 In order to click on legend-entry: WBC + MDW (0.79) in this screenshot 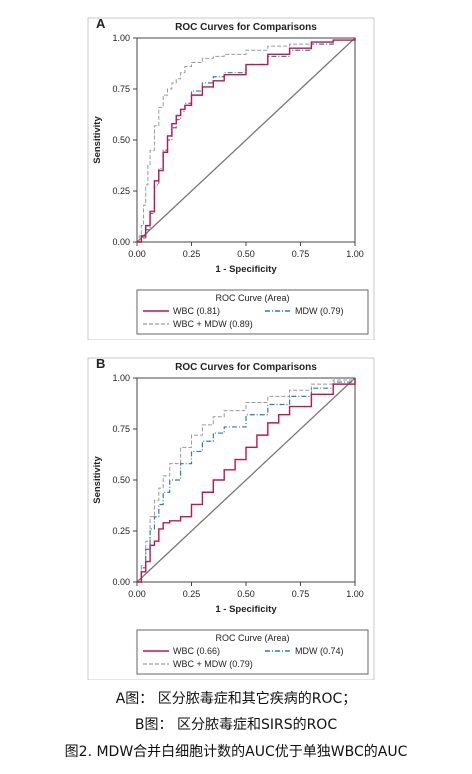, I will do `click(213, 664)`.